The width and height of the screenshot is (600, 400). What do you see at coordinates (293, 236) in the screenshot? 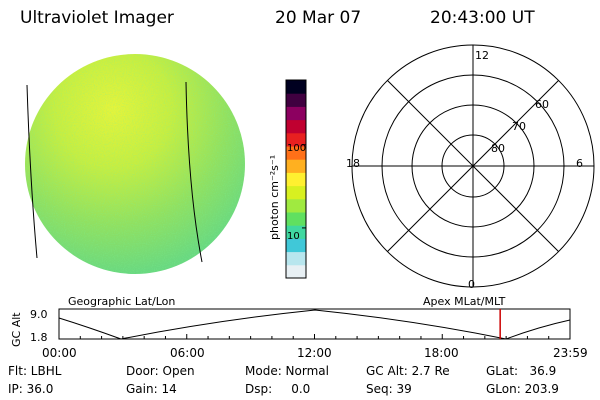
I see `colorbar-tick-label: 10` at bounding box center [293, 236].